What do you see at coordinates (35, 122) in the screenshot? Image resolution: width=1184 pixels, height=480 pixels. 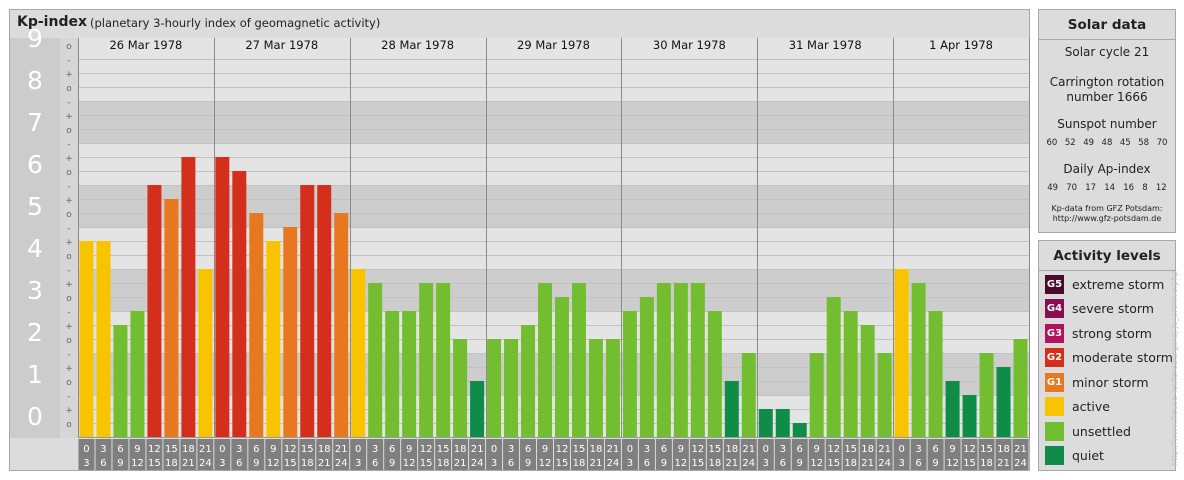 I see `y-tick-label: 7` at bounding box center [35, 122].